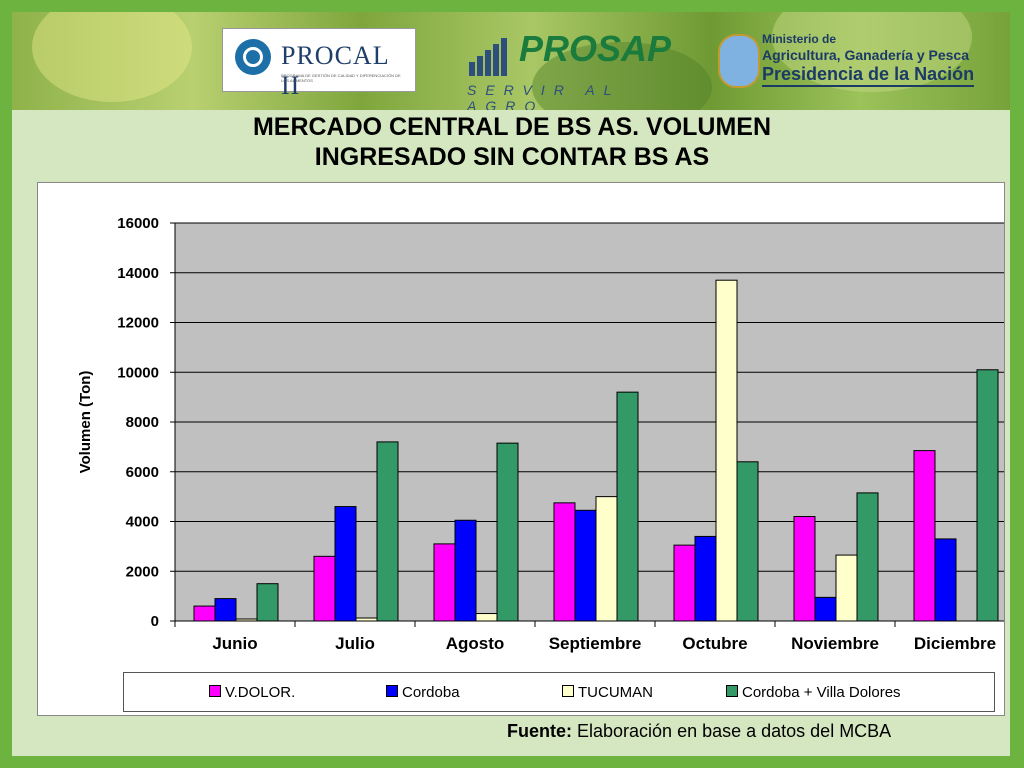 The height and width of the screenshot is (768, 1024). Describe the element at coordinates (155, 621) in the screenshot. I see `y-tick-label: 0` at that location.